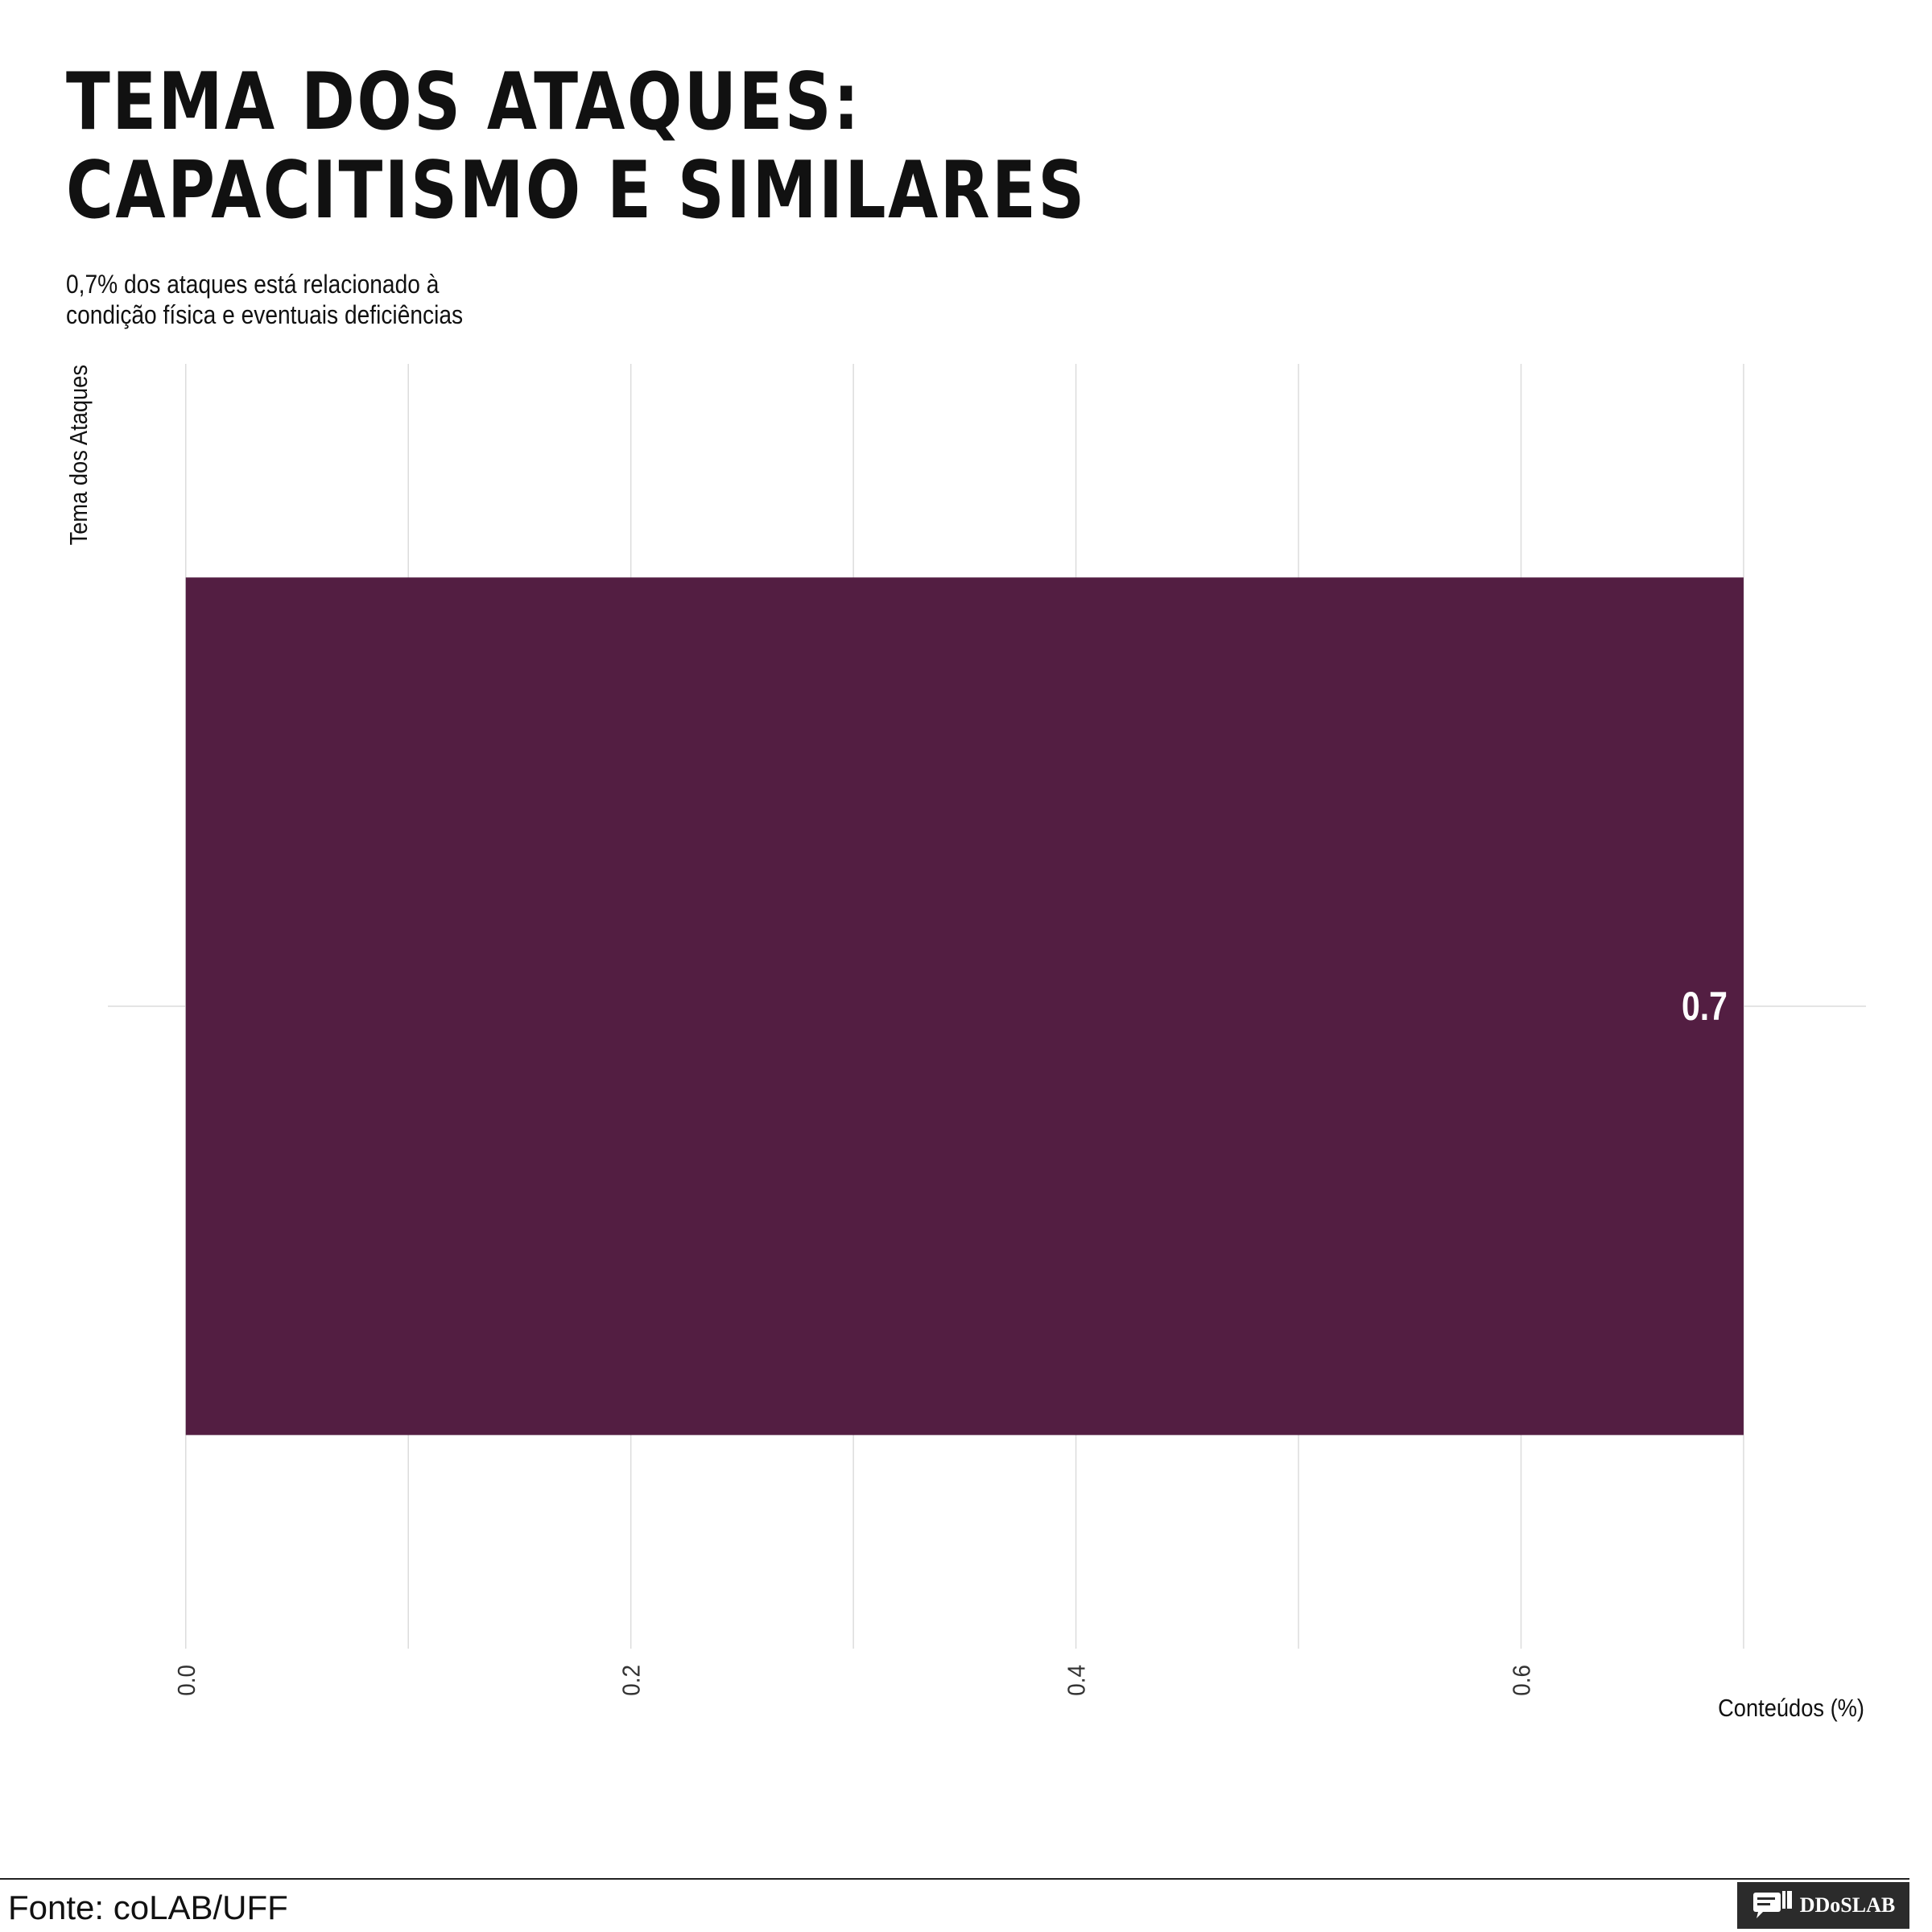  Describe the element at coordinates (576, 191) in the screenshot. I see `chart-title-line-2: CAPACITISMO E SIMILARES` at that location.